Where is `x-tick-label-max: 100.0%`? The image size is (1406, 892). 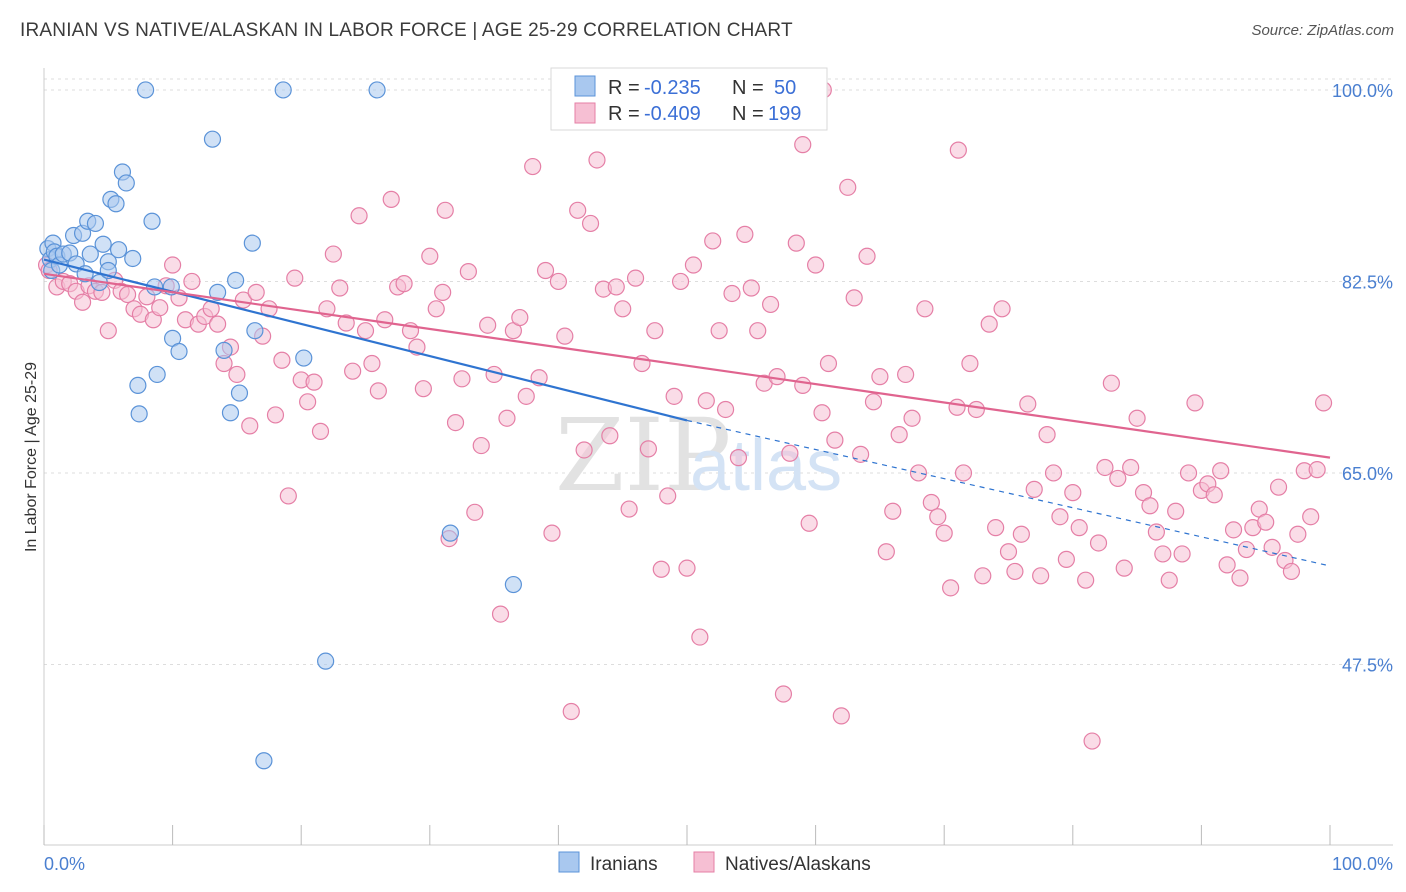
x-tick-label-max: 100.0% is located at coordinates (1362, 864).